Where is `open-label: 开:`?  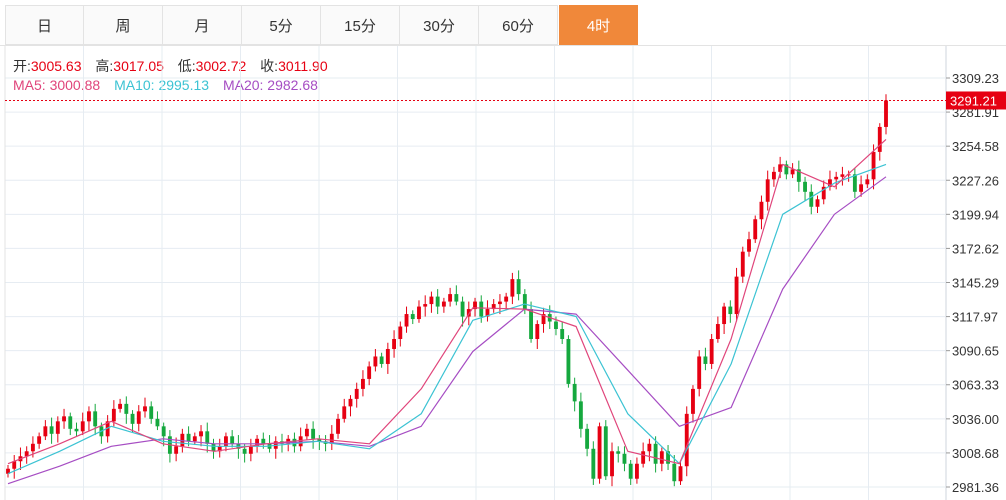
open-label: 开: is located at coordinates (22, 66).